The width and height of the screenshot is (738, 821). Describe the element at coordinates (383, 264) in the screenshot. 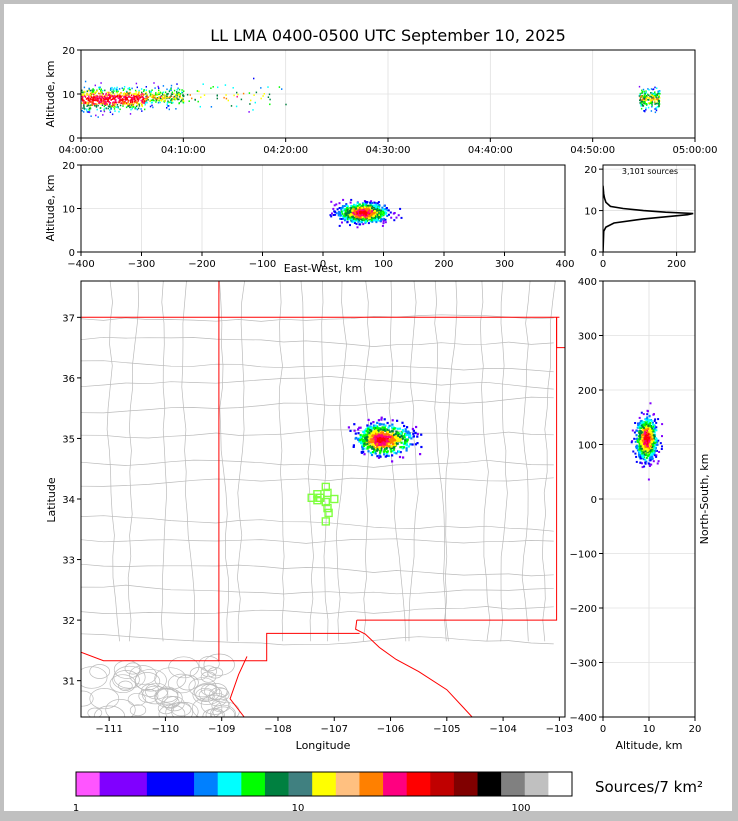

I see `eastwest-altitude-x-tick-label: 100` at that location.